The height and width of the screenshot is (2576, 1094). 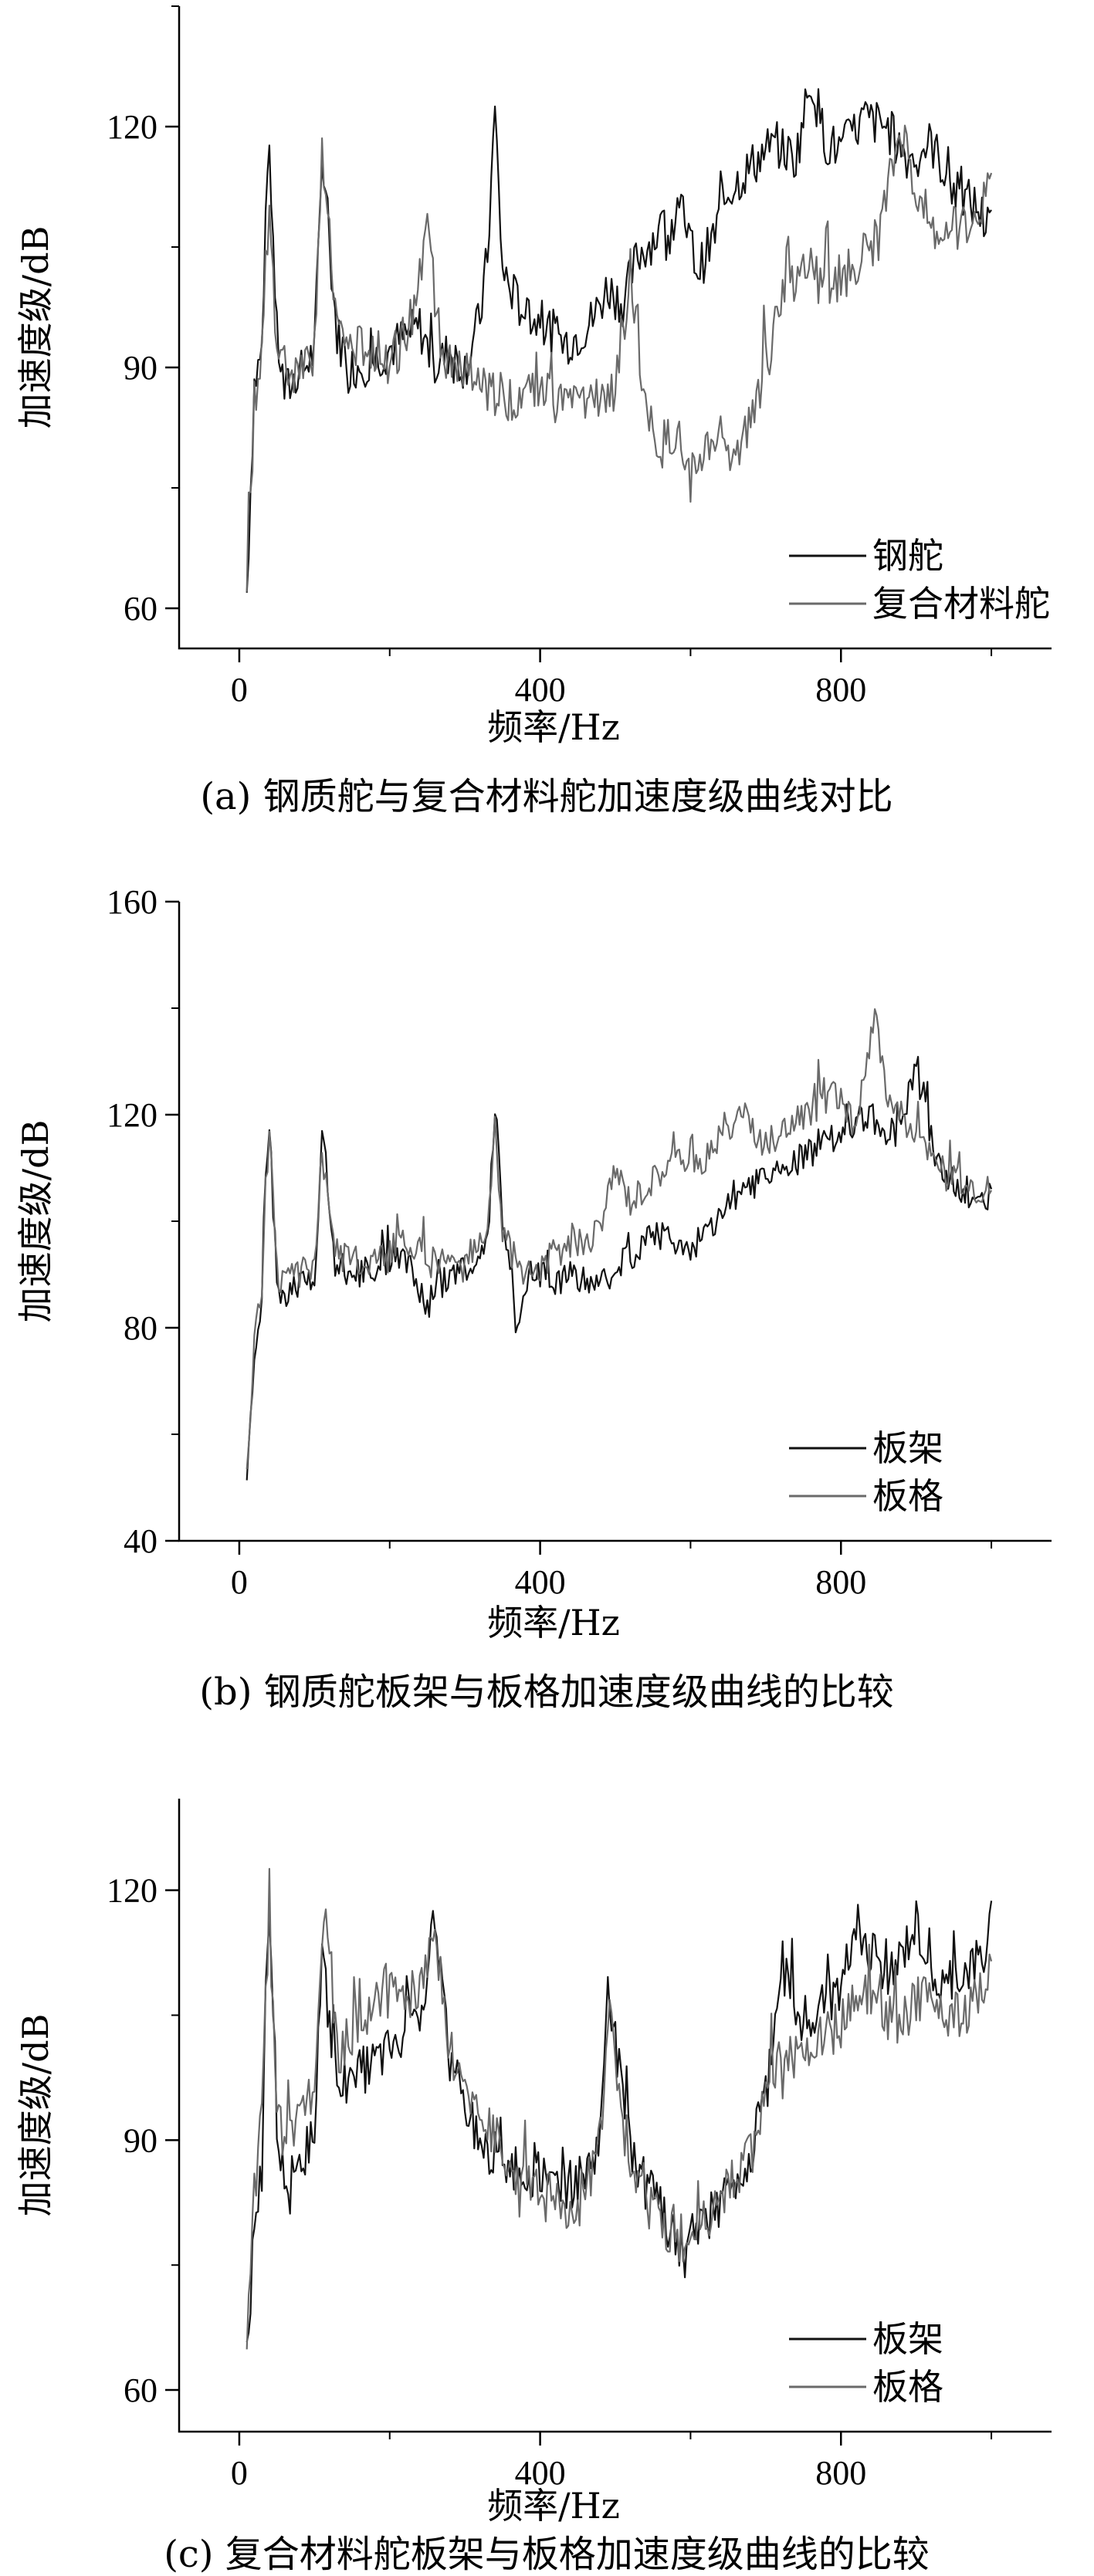 I want to click on y-tick-label: 40, so click(x=140, y=1541).